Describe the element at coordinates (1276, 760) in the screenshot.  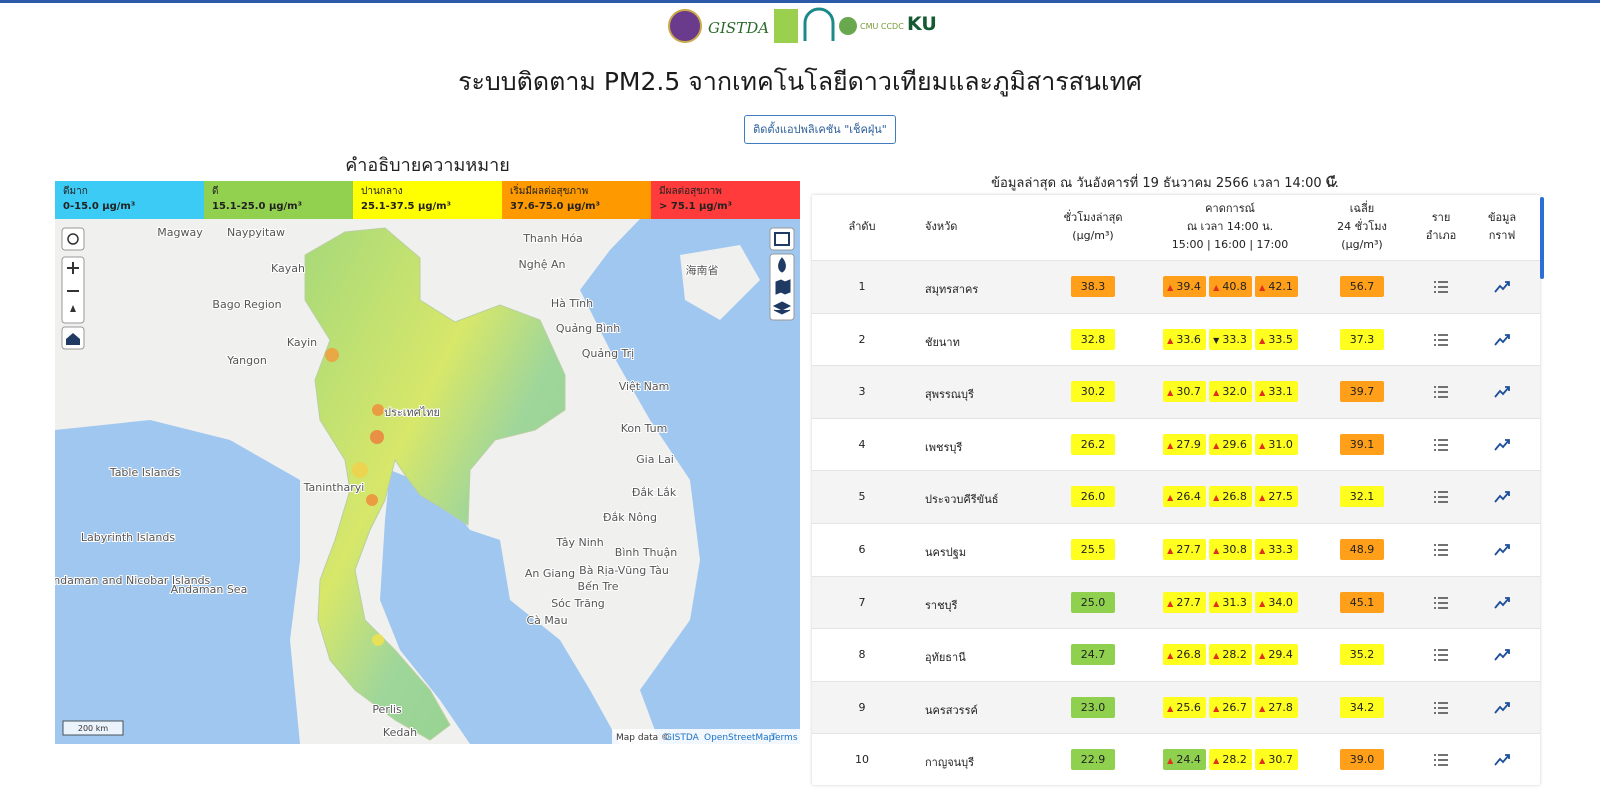
I see `forecast-pm25: ▲ 30.7` at that location.